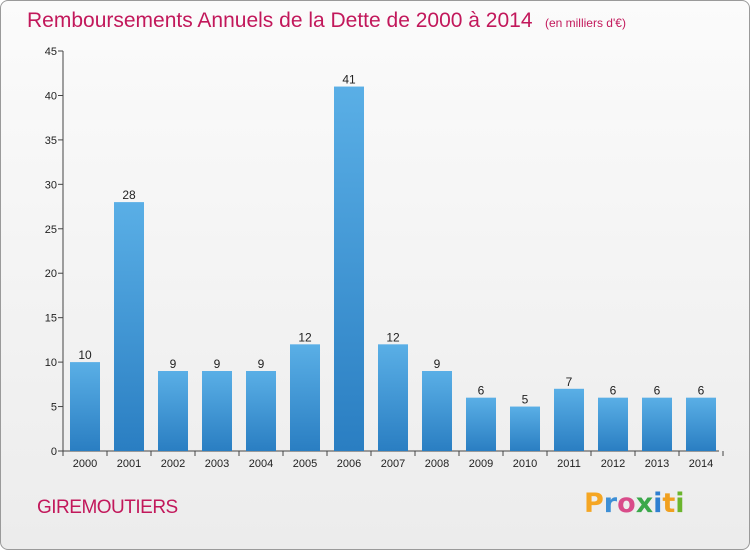 The height and width of the screenshot is (550, 750). I want to click on data-label-2000: 10, so click(85, 355).